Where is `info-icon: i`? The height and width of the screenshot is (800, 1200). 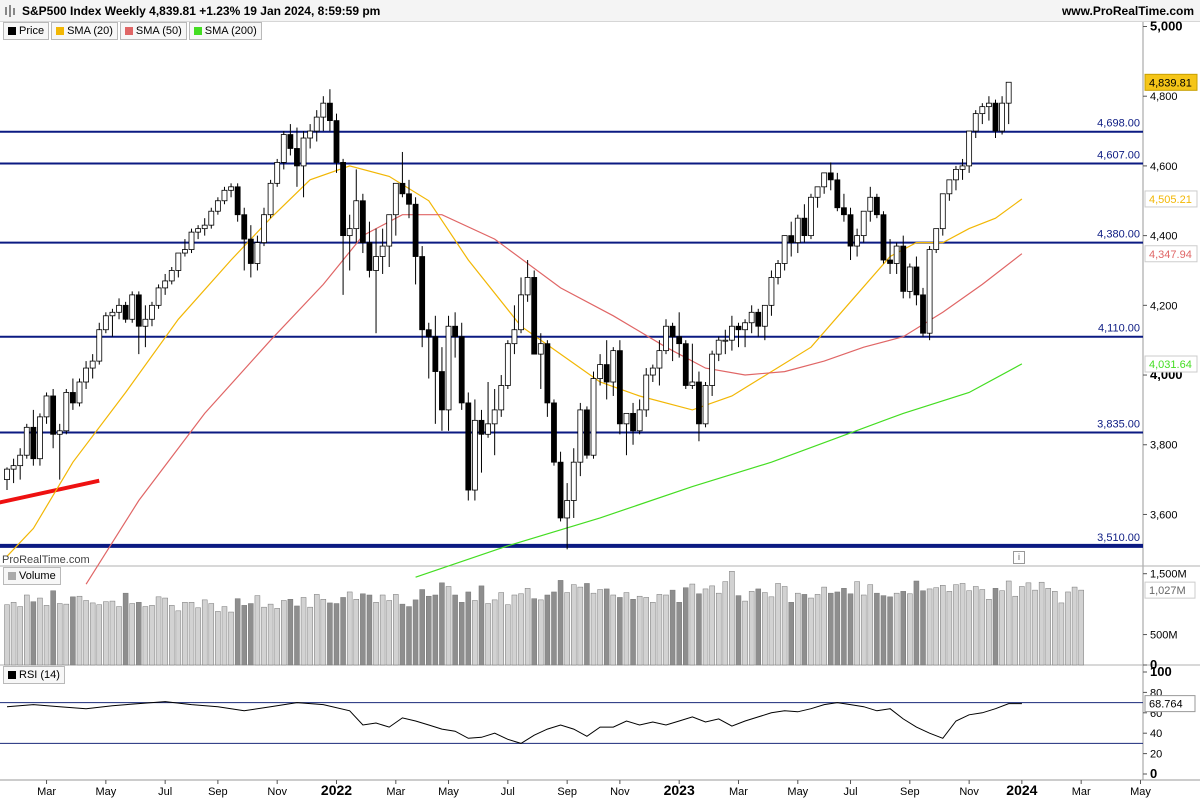
info-icon: i is located at coordinates (1019, 557).